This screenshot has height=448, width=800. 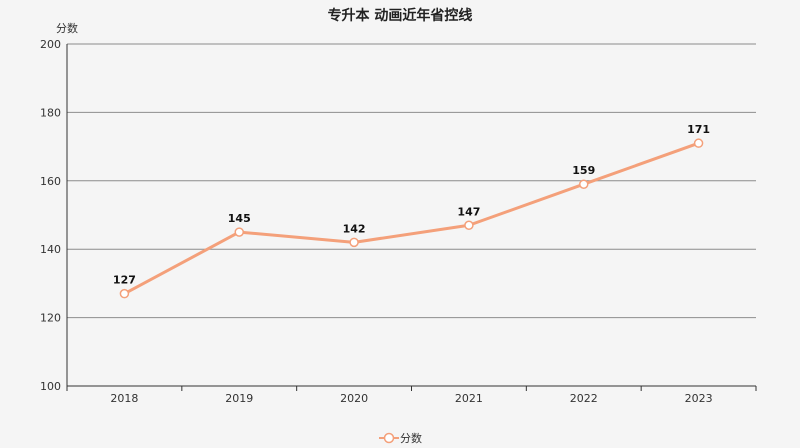 I want to click on x-tick-label: 2018, so click(x=124, y=398).